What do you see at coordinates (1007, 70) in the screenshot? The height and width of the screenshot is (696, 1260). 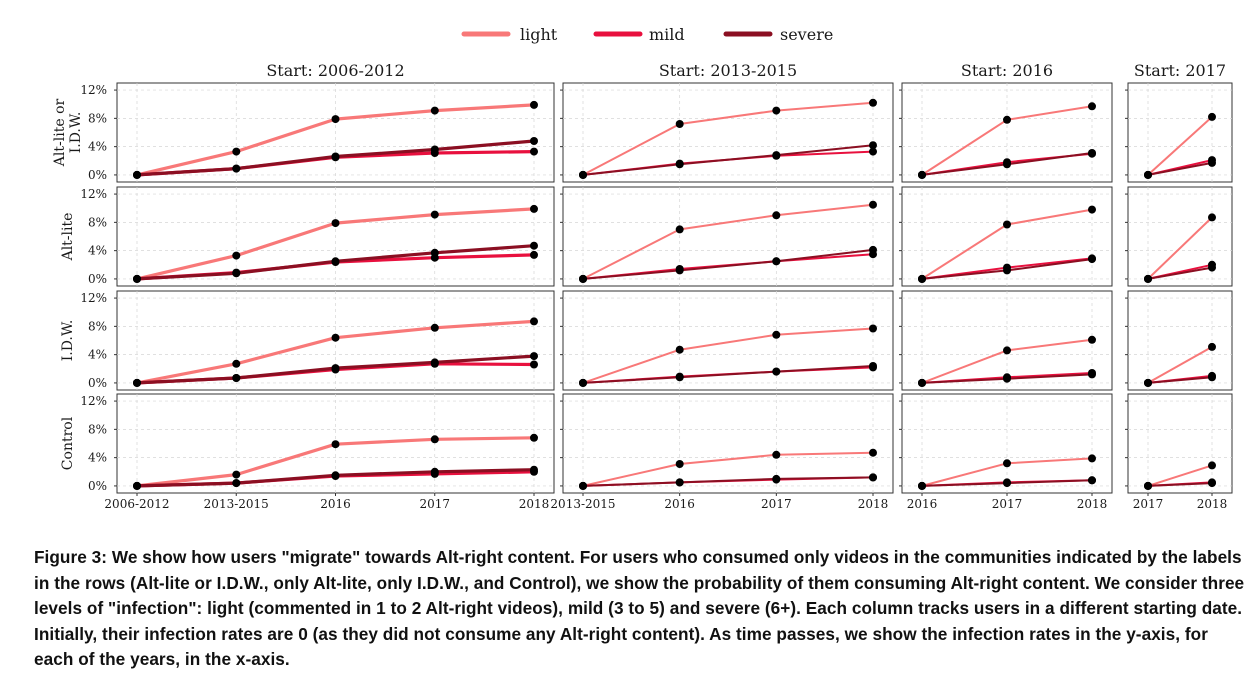 I see `column-title: Start: 2016` at bounding box center [1007, 70].